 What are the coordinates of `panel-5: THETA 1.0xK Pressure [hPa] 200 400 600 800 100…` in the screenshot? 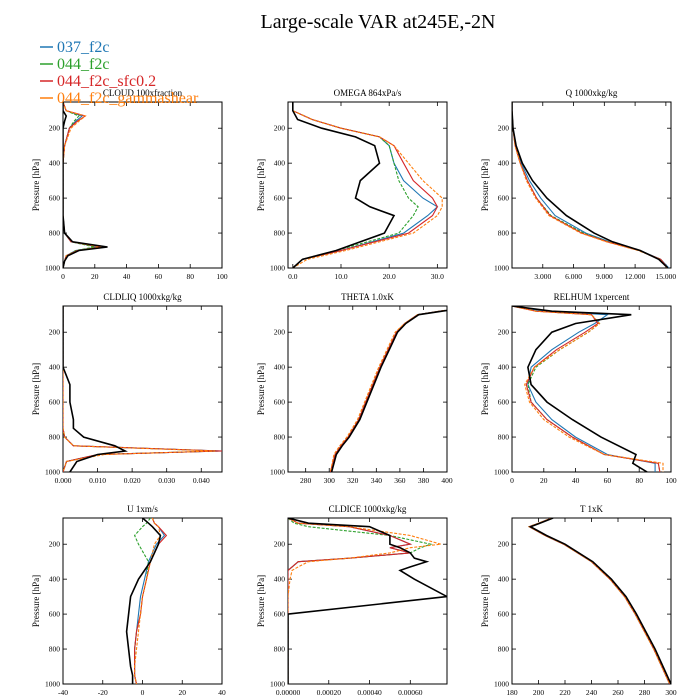 It's located at (354, 388).